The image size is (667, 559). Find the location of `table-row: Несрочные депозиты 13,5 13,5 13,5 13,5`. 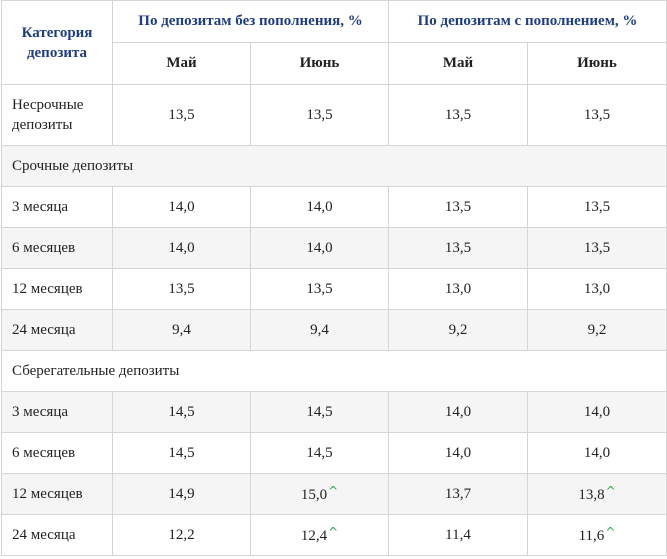

table-row: Несрочные депозиты 13,5 13,5 13,5 13,5 is located at coordinates (334, 115).